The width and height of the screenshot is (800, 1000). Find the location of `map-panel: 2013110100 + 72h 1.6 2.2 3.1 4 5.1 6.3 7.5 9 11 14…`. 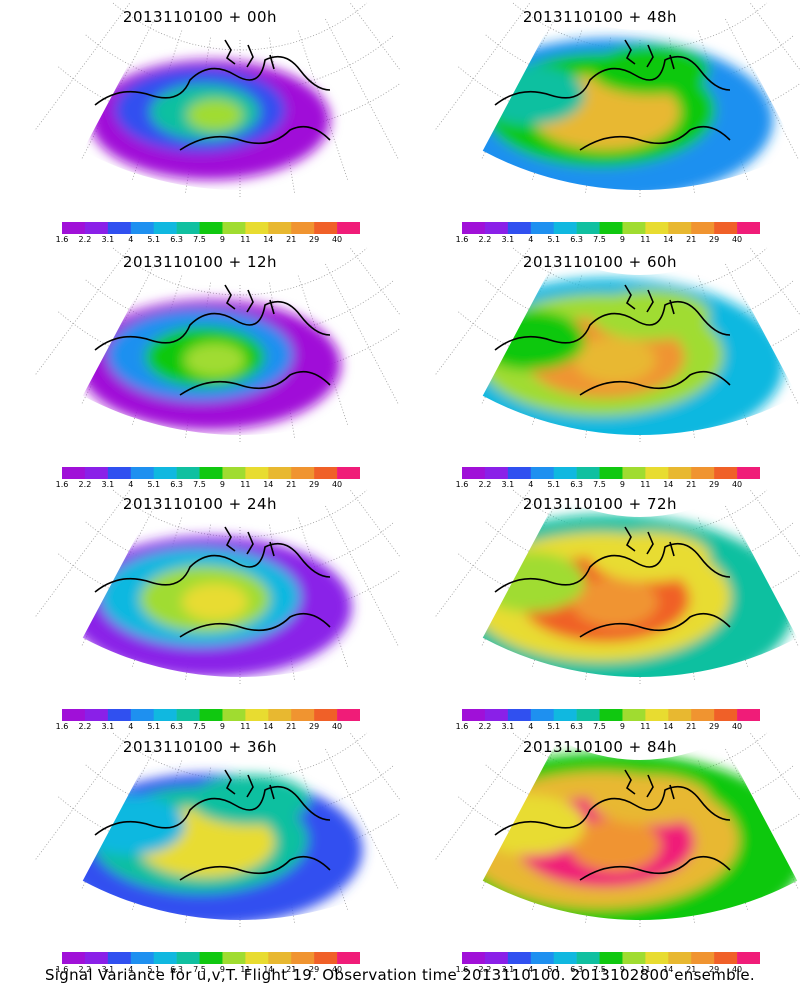

map-panel: 2013110100 + 72h 1.6 2.2 3.1 4 5.1 6.3 7.5 9 11 14… is located at coordinates (600, 609).